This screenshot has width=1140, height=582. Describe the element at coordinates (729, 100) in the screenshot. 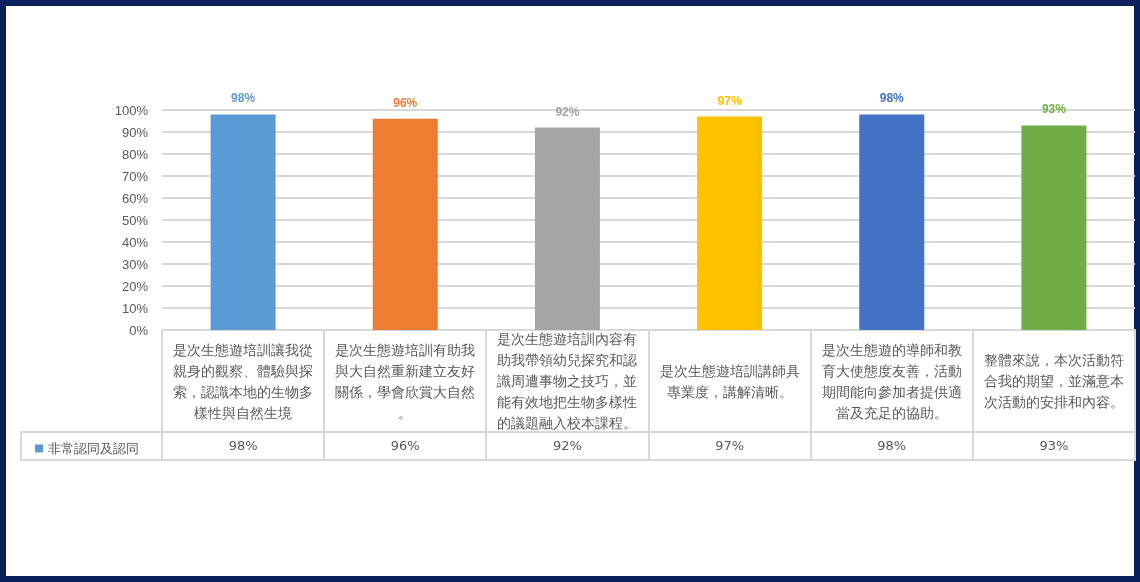

I see `text: 97%` at that location.